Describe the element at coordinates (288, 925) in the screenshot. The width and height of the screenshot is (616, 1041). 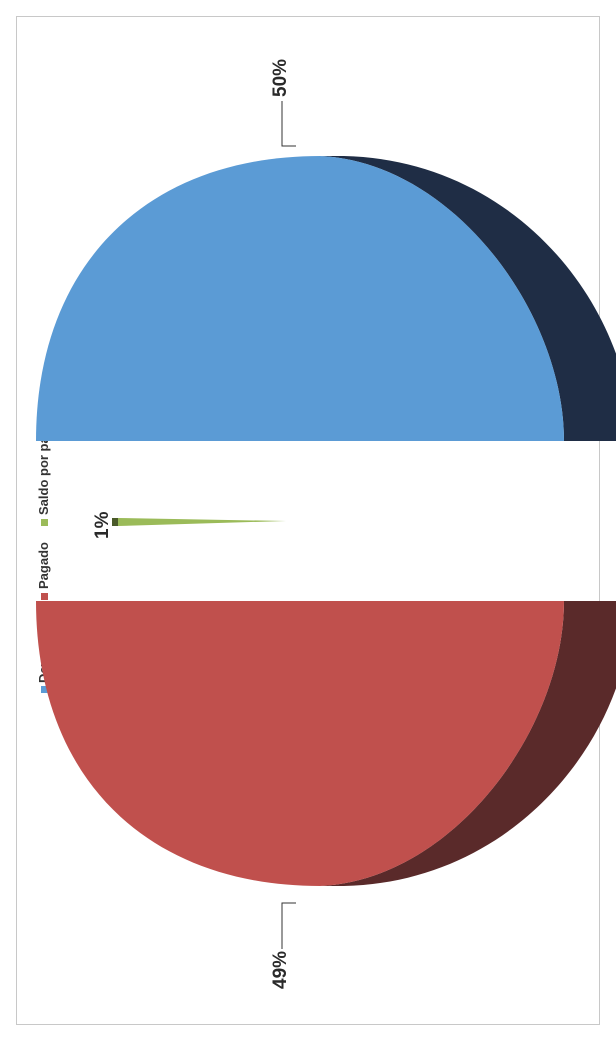
I see `leader-line-pagado` at that location.